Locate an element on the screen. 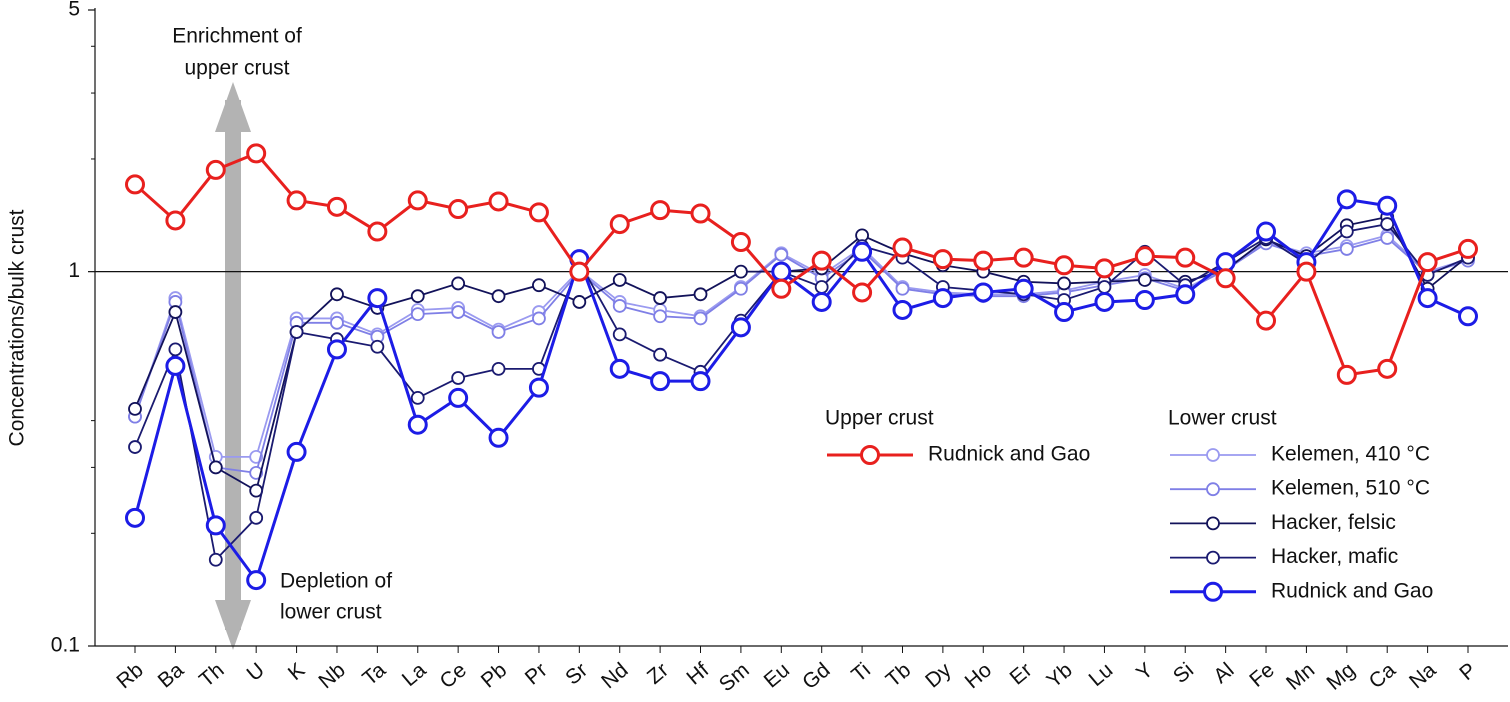  x-tick-label: Ca is located at coordinates (1383, 675).